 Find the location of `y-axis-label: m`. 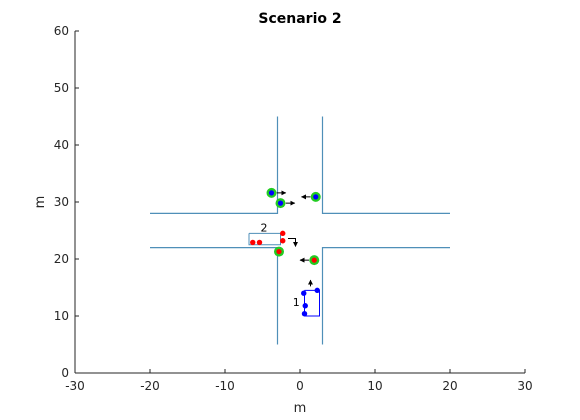

y-axis-label: m is located at coordinates (40, 202).